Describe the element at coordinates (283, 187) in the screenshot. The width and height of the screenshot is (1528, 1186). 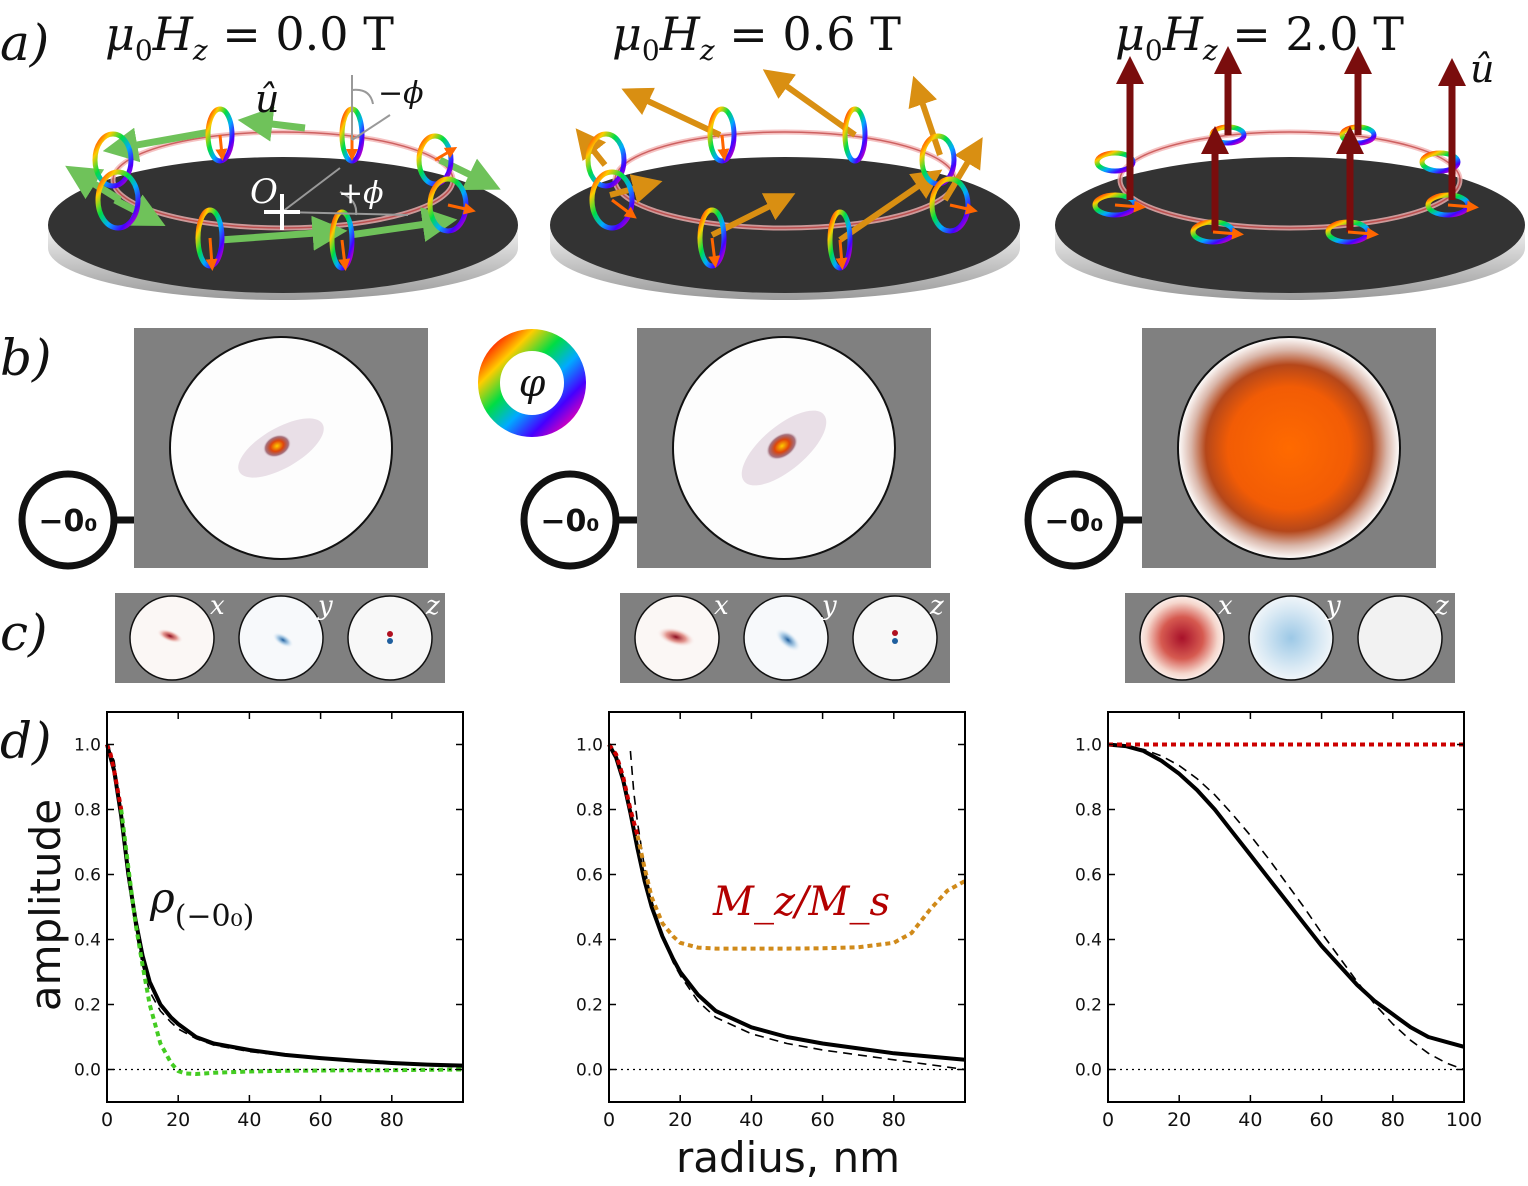
I see `disk-1: O +ϕ −ϕ û` at that location.